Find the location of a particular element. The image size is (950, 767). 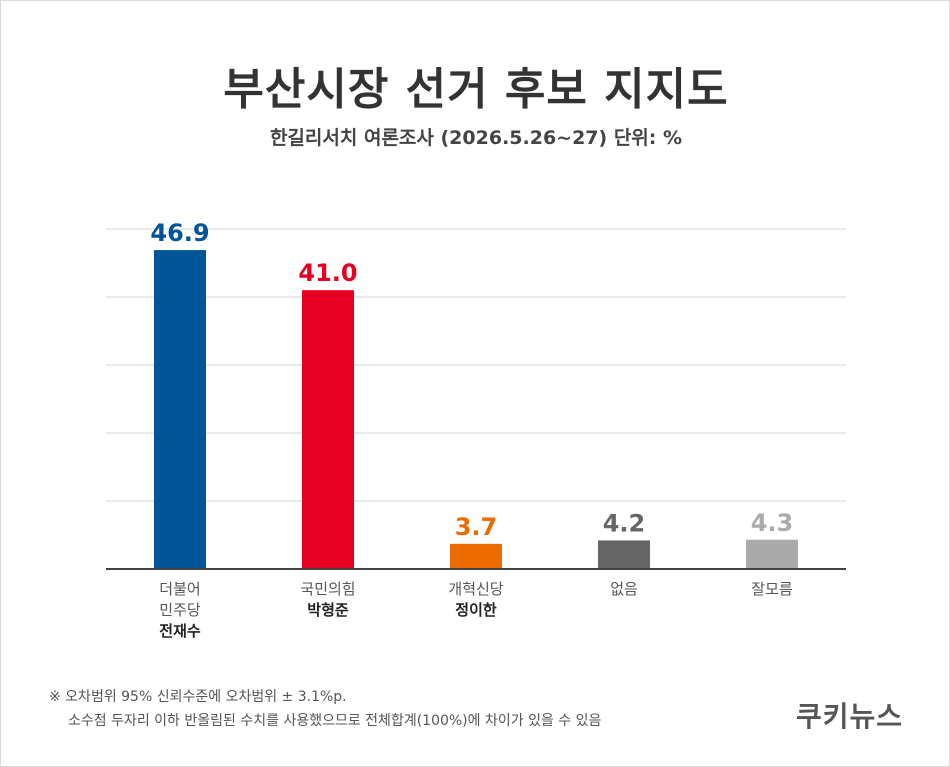

category-label-2-1: 국민의힘 is located at coordinates (327, 589).